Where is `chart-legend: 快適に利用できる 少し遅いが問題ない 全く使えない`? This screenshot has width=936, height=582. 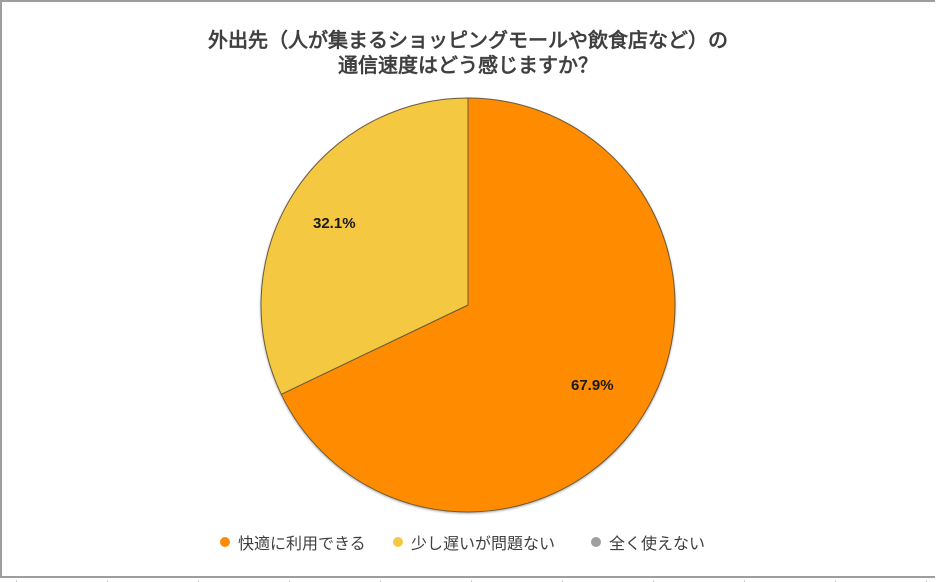
chart-legend: 快適に利用できる 少し遅いが問題ない 全く使えない is located at coordinates (468, 543).